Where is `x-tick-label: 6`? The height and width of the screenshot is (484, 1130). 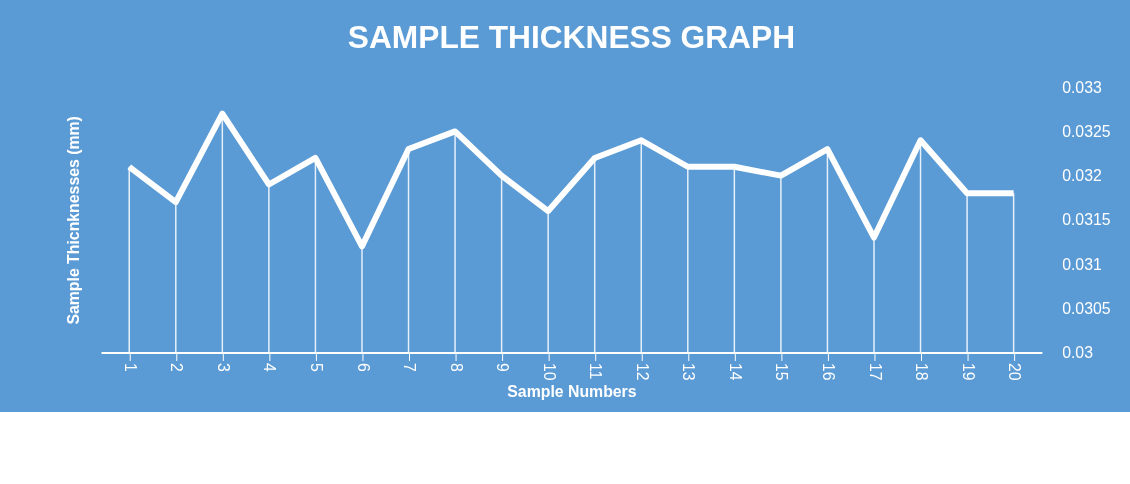 x-tick-label: 6 is located at coordinates (363, 367).